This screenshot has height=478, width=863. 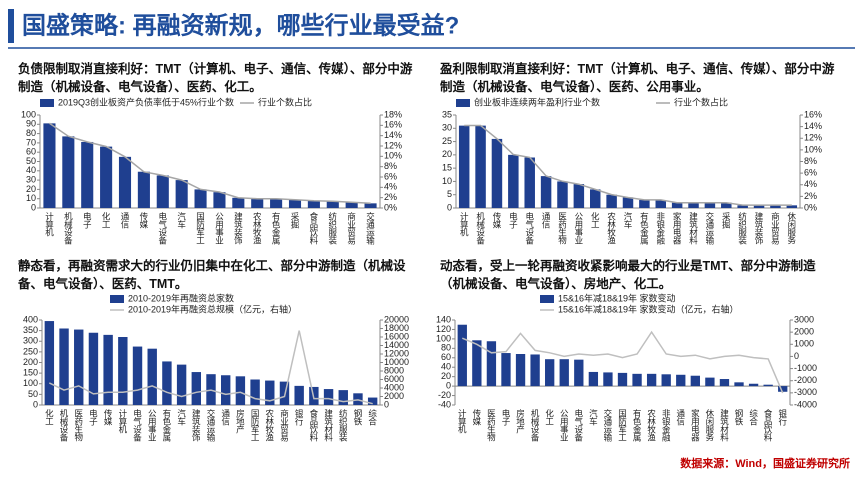 What do you see at coordinates (33, 394) in the screenshot?
I see `y-tick-label: 50` at bounding box center [33, 394].